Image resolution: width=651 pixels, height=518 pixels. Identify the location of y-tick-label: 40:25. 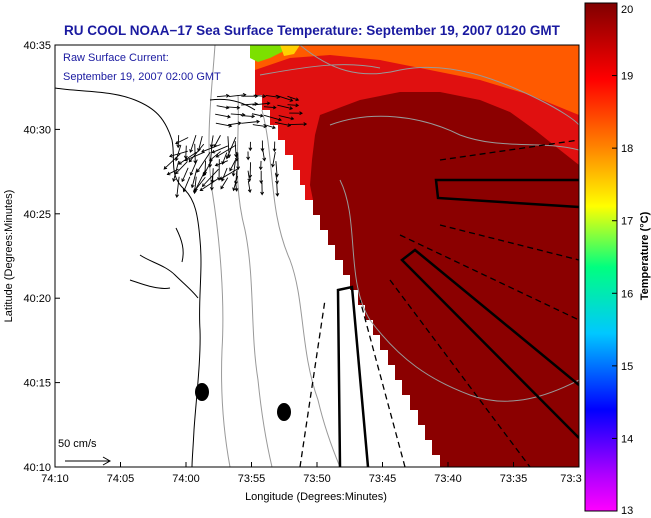
(37, 215).